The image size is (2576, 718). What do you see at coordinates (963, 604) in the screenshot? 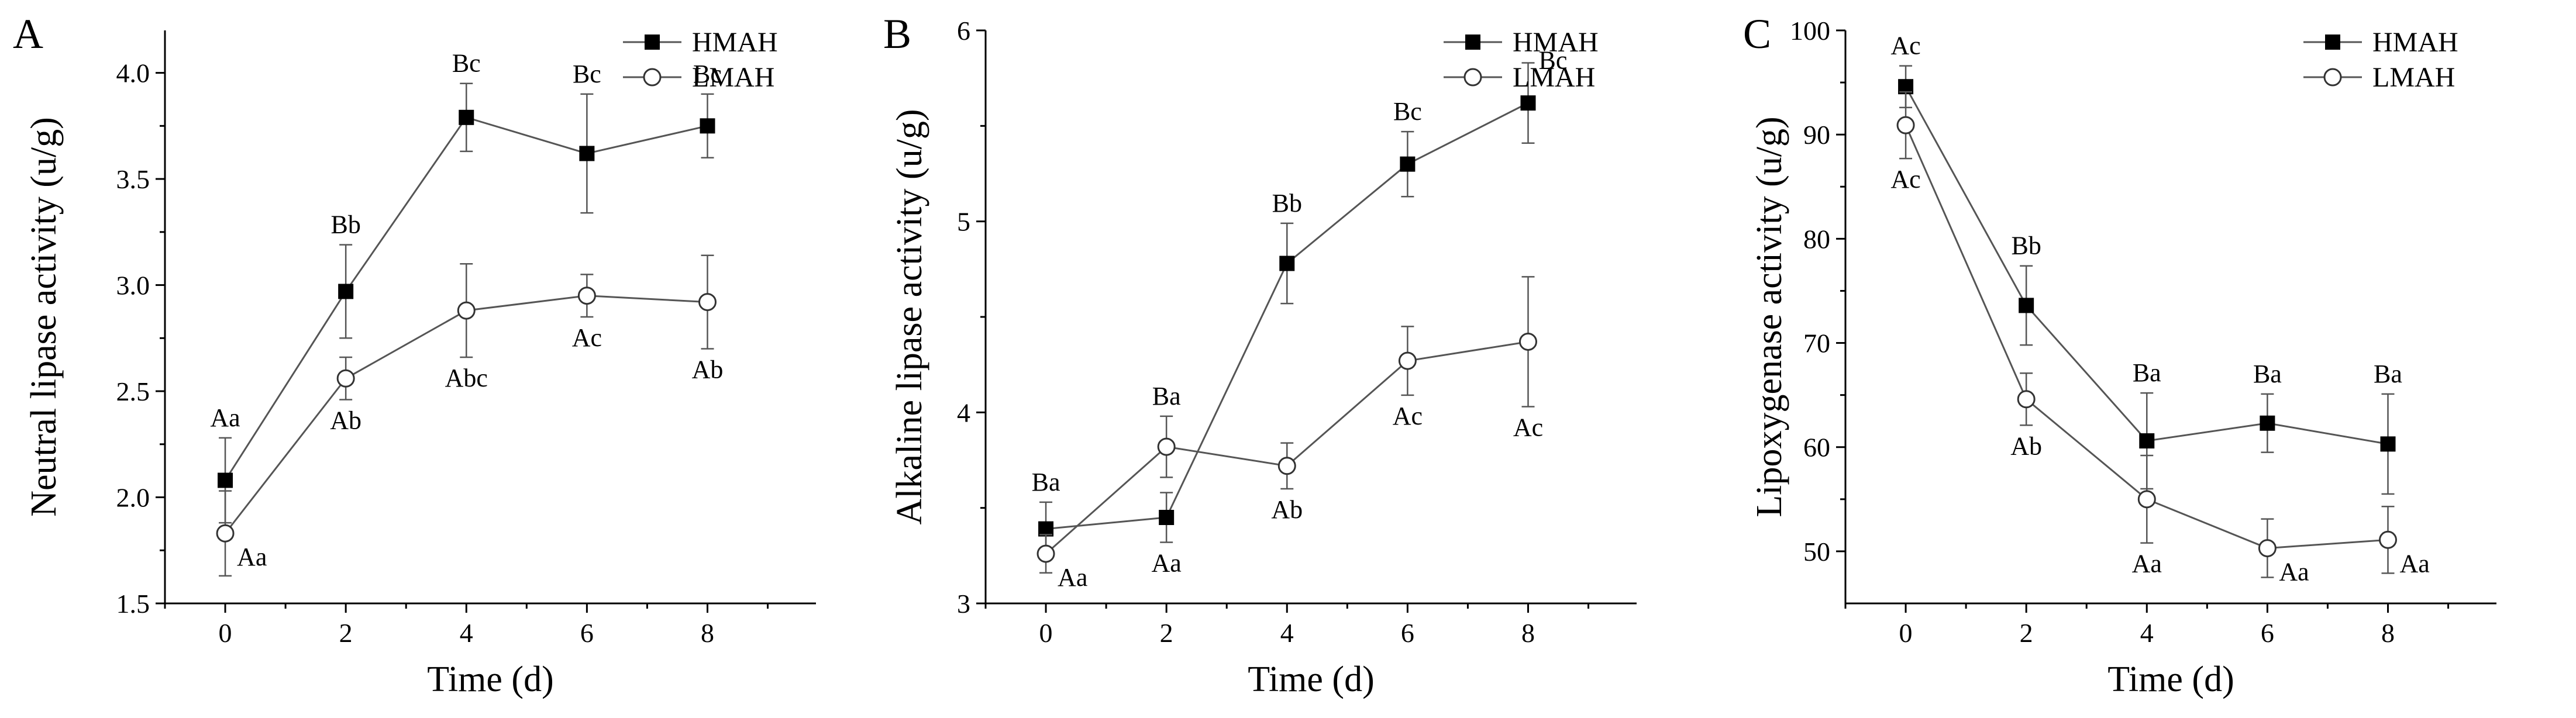
I see `y-tick-label: 3` at bounding box center [963, 604].